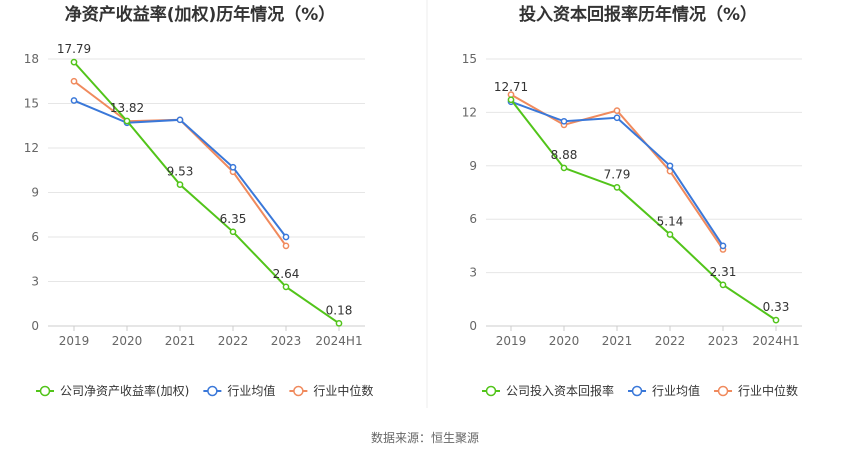 The image size is (850, 459). Describe the element at coordinates (286, 274) in the screenshot. I see `roe-data-label: 2.64` at that location.